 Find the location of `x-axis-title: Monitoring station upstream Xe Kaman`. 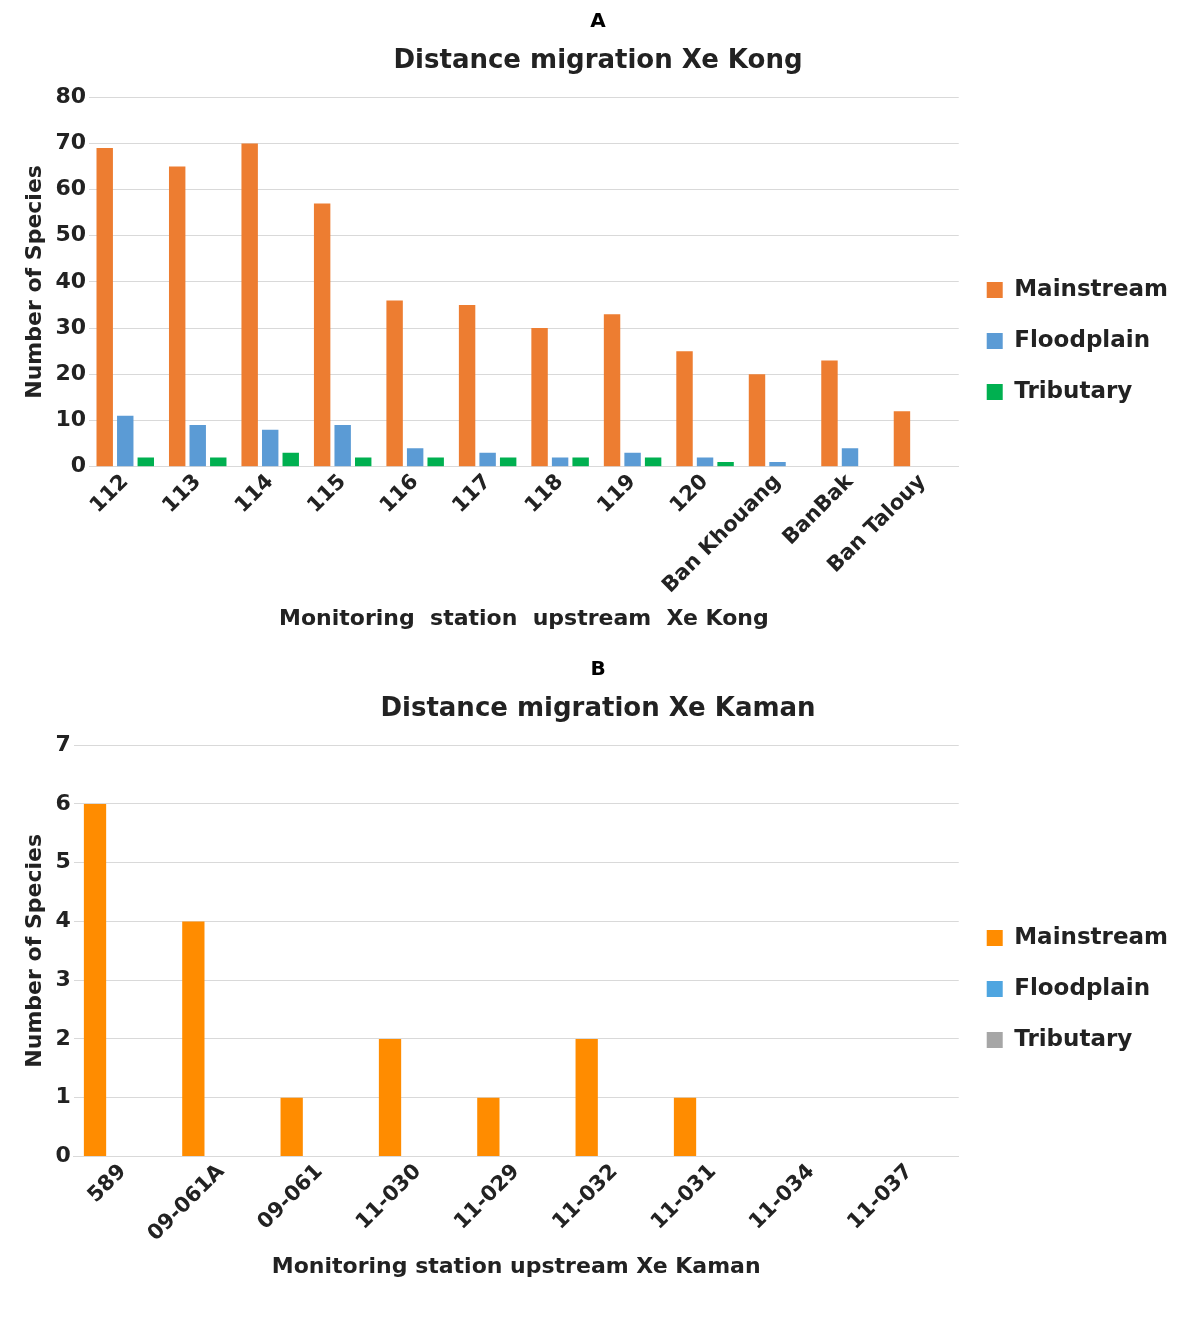

x-axis-title: Monitoring station upstream Xe Kaman is located at coordinates (516, 1265).